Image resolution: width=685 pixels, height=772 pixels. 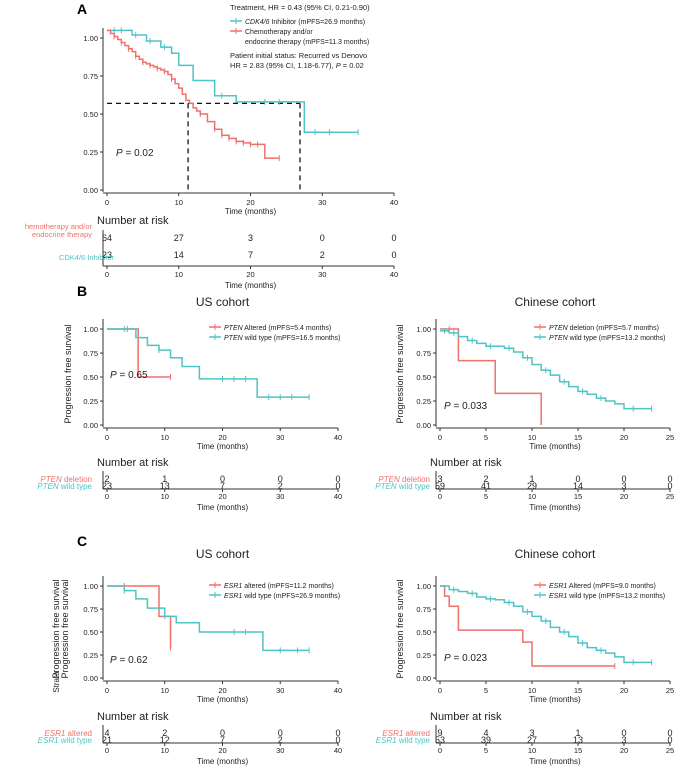 What do you see at coordinates (107, 486) in the screenshot?
I see `b-us-risk-value: 23` at bounding box center [107, 486].